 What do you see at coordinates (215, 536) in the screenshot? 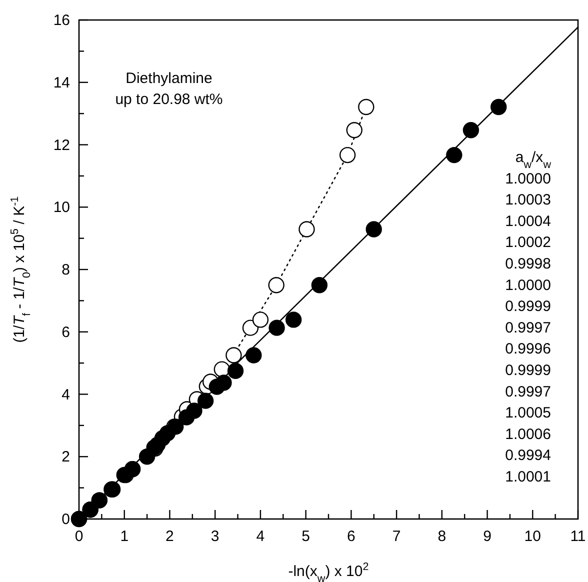
I see `x-tick-label: 3` at bounding box center [215, 536].